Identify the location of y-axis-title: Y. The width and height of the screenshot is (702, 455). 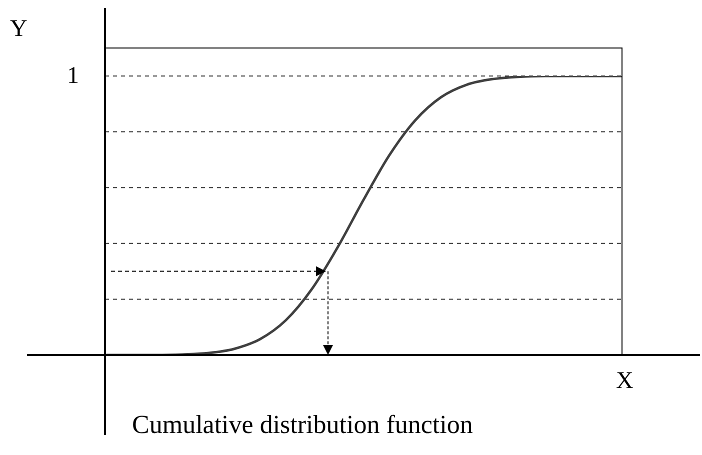
(19, 29).